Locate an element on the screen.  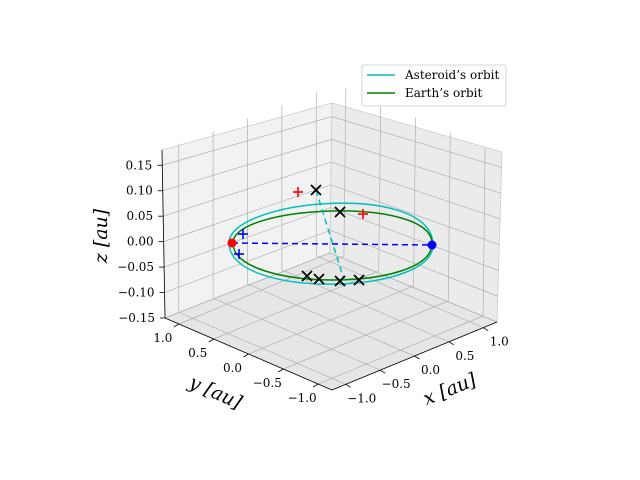
z-tick-label: 0.05 is located at coordinates (139, 216).